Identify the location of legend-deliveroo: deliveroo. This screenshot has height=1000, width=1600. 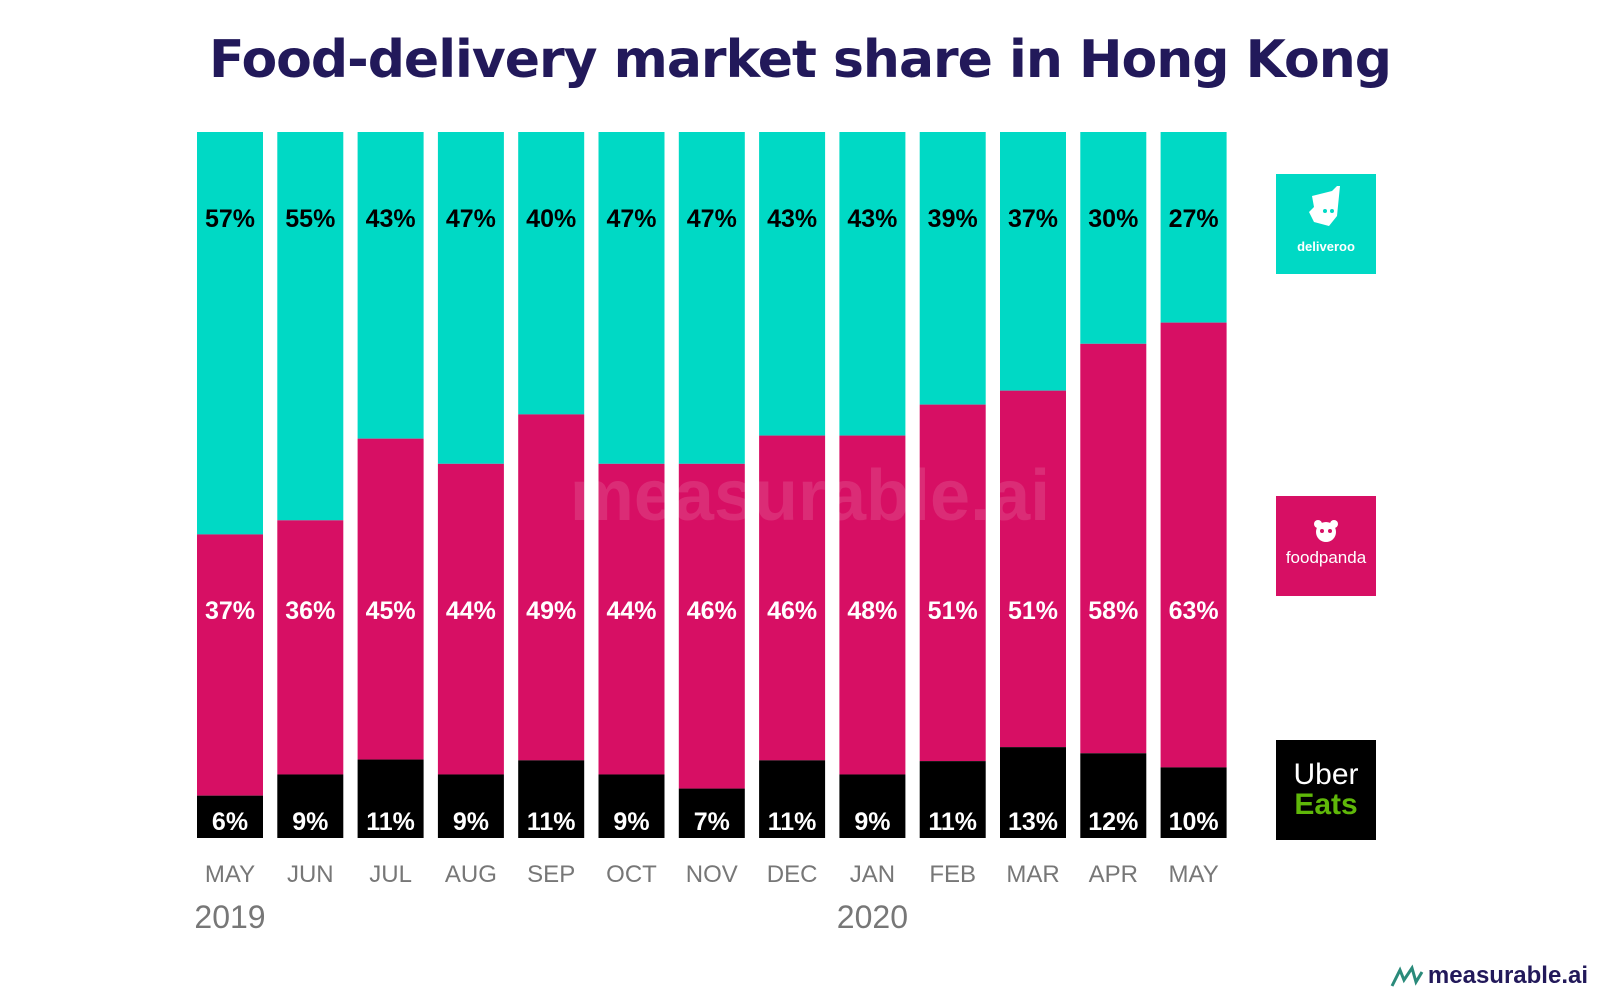
(1326, 224).